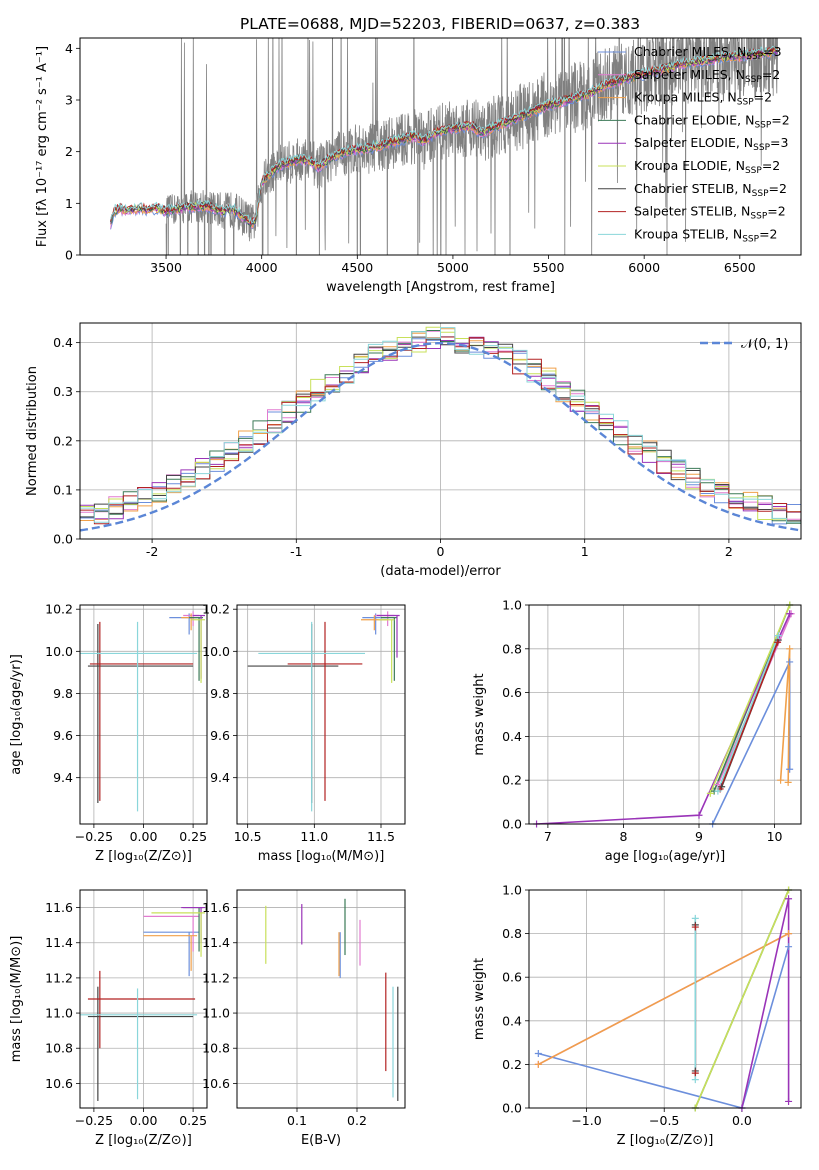  I want to click on x-tick-label: 0.25, so click(193, 1120).